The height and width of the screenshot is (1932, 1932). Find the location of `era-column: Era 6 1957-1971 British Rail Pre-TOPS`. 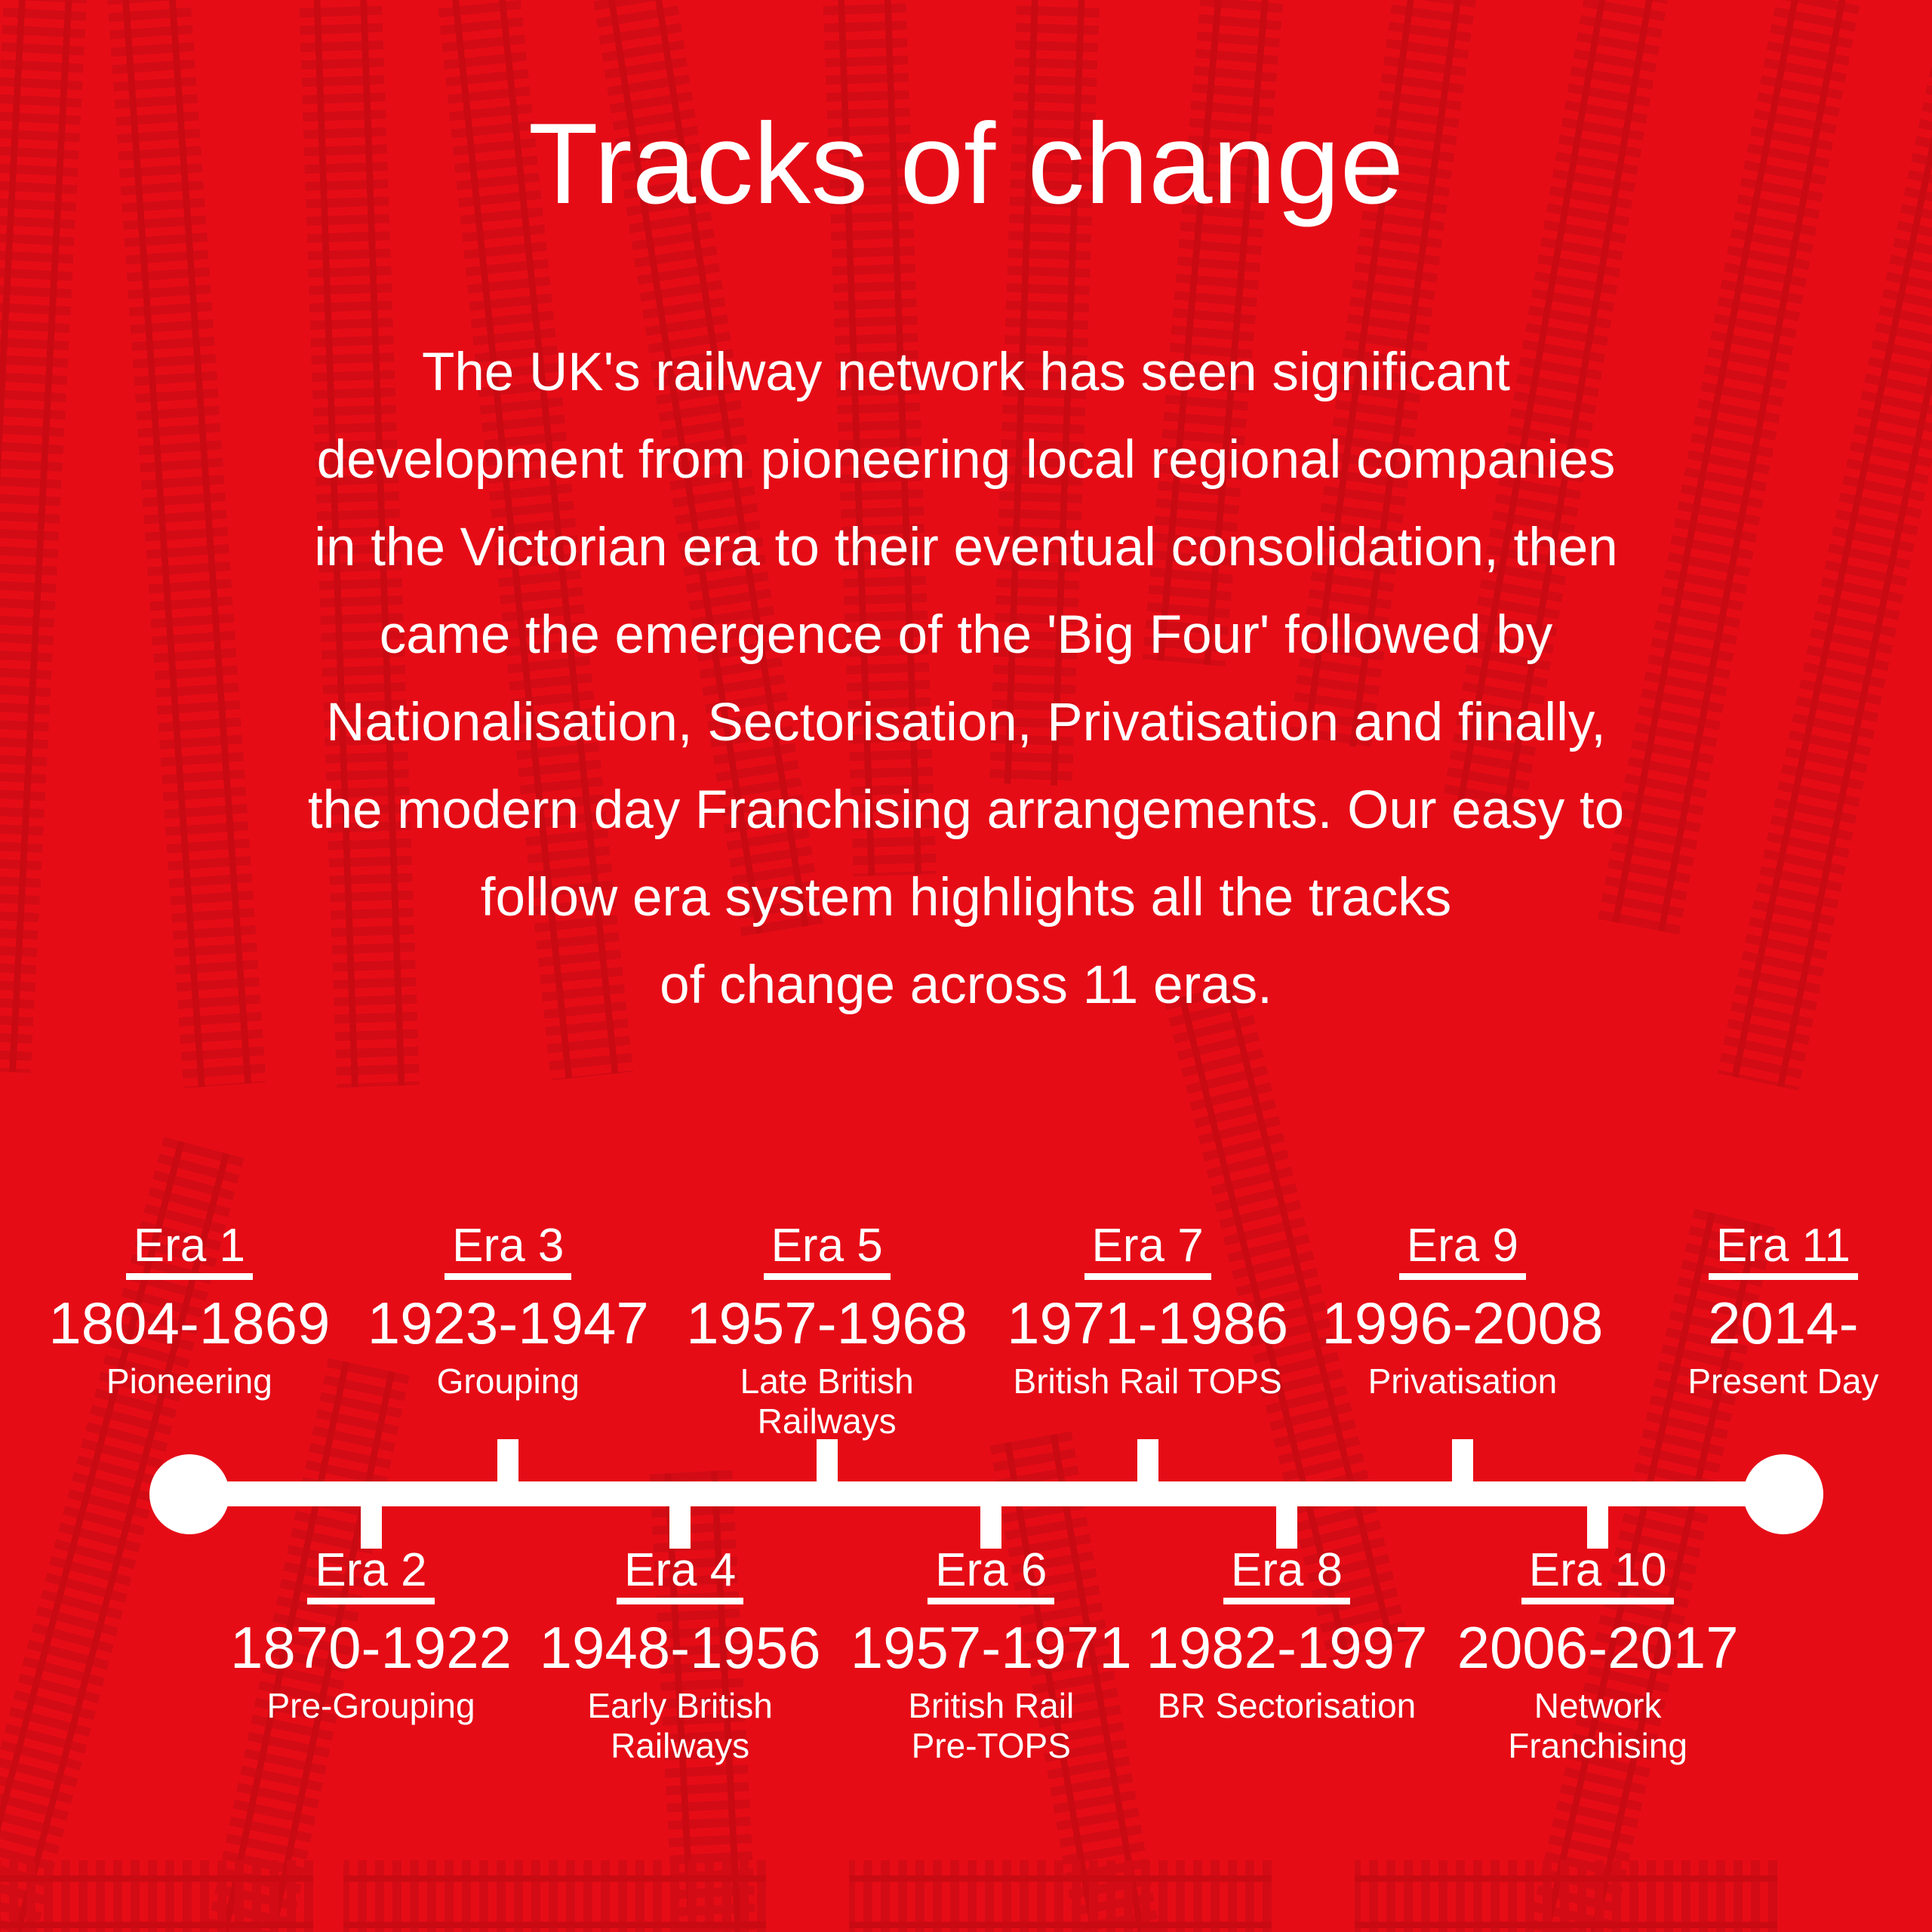

era-column: Era 6 1957-1971 British Rail Pre-TOPS is located at coordinates (991, 1656).